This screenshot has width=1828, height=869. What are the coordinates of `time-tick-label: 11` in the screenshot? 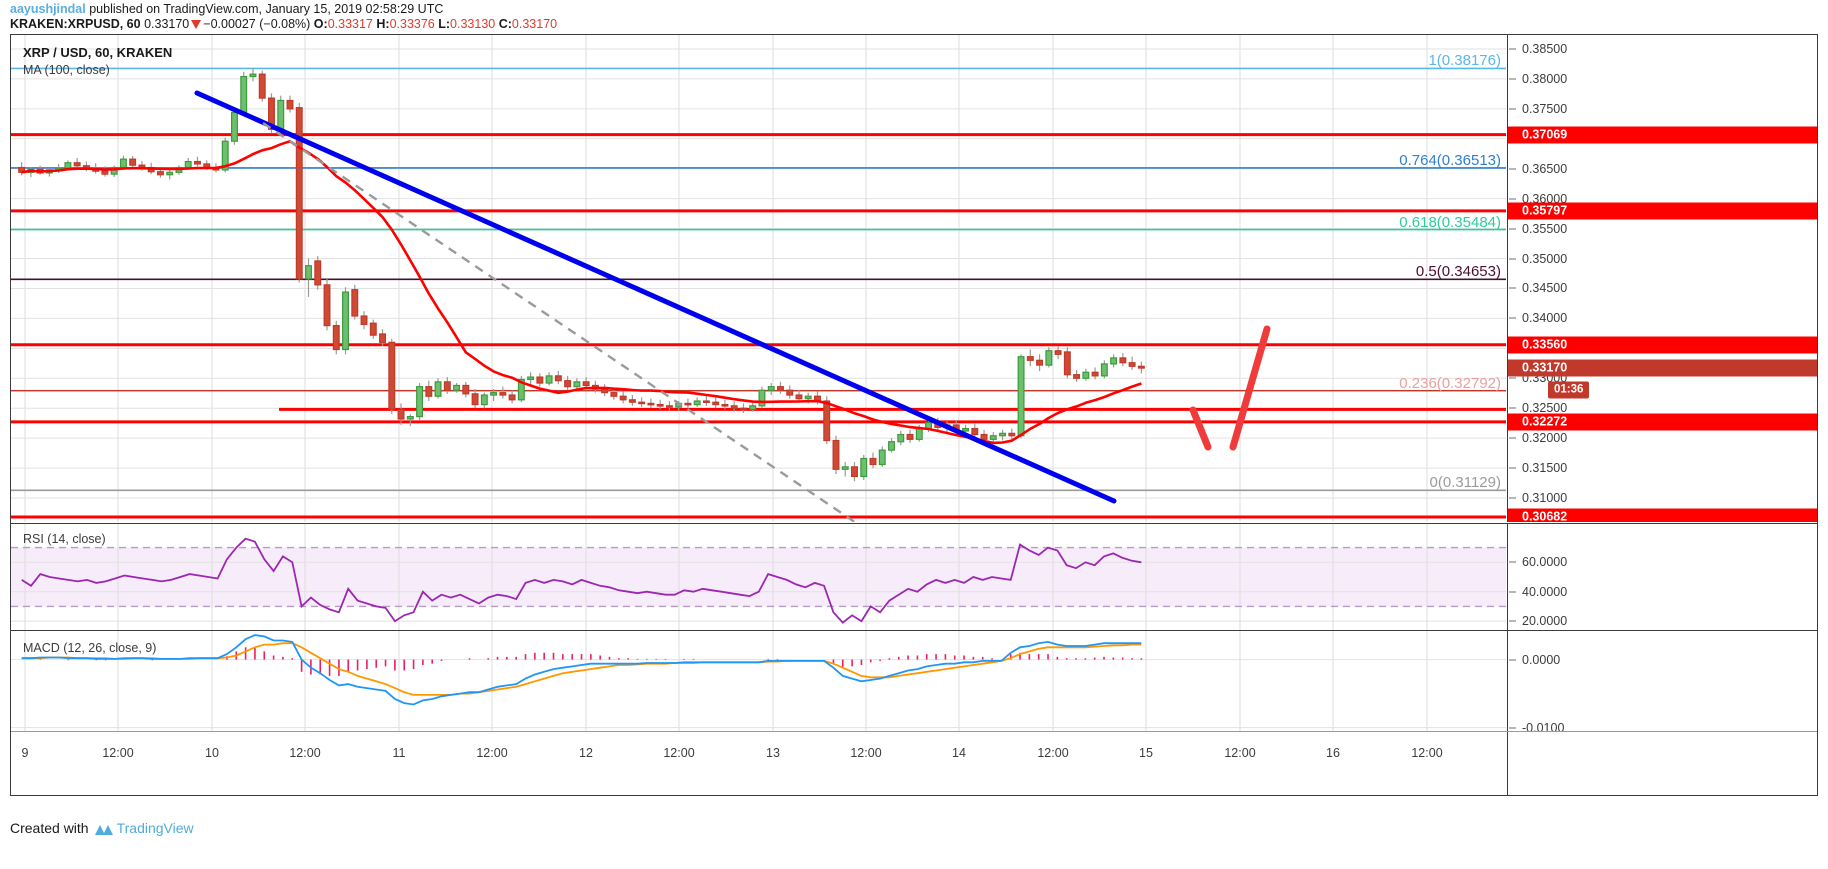 It's located at (399, 753).